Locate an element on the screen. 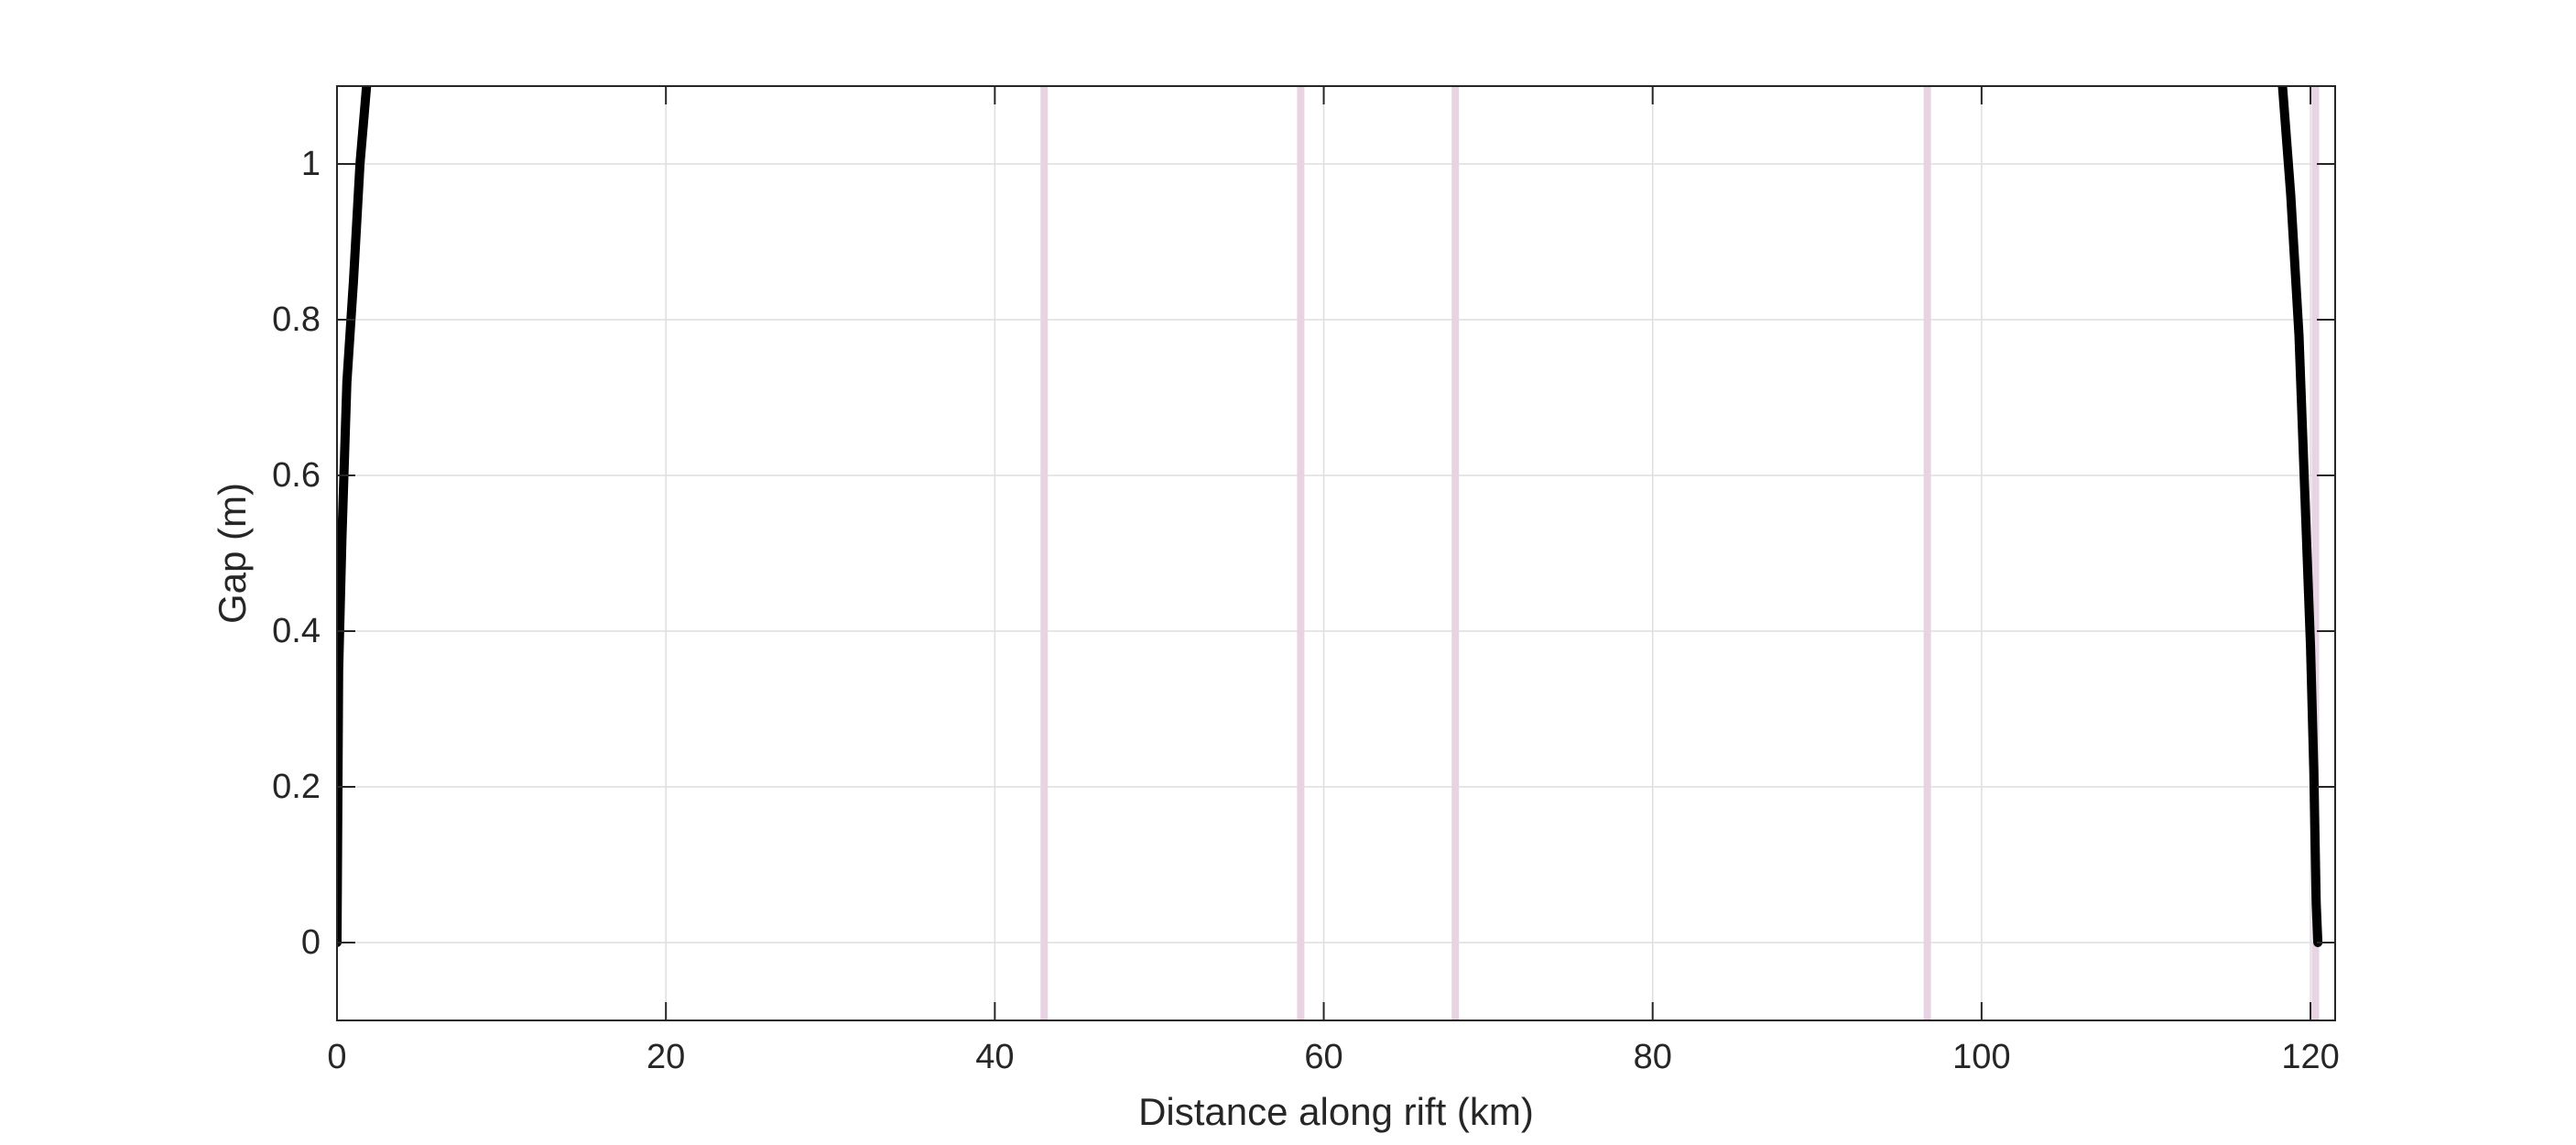 The image size is (2576, 1145). y-tick-label-3: 0.6 is located at coordinates (296, 476).